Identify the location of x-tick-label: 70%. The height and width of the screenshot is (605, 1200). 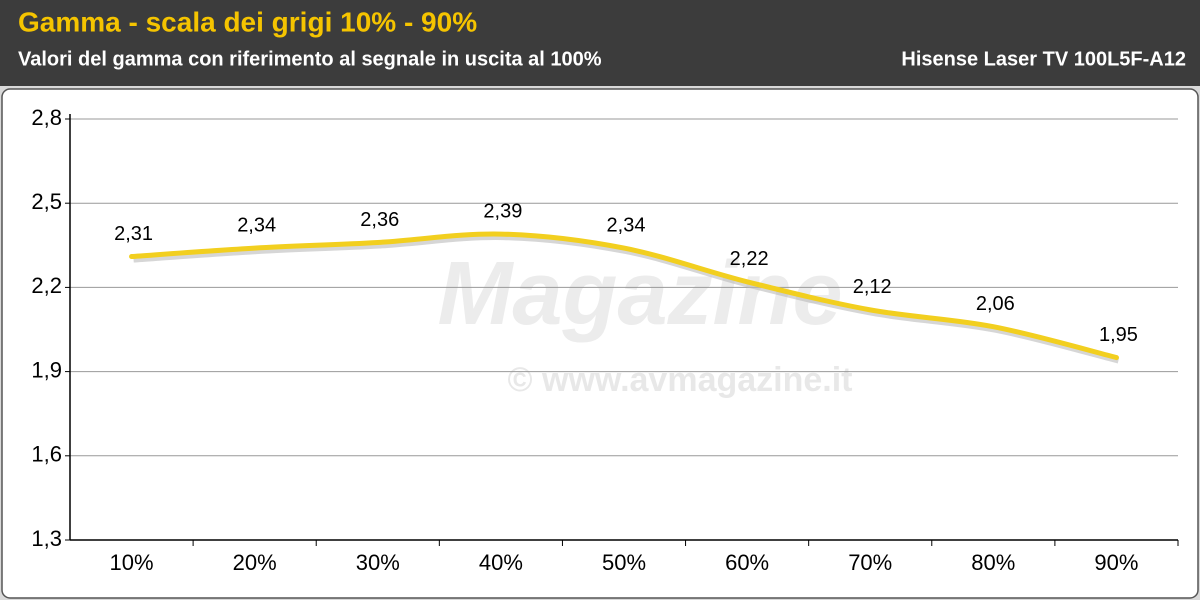
(870, 562).